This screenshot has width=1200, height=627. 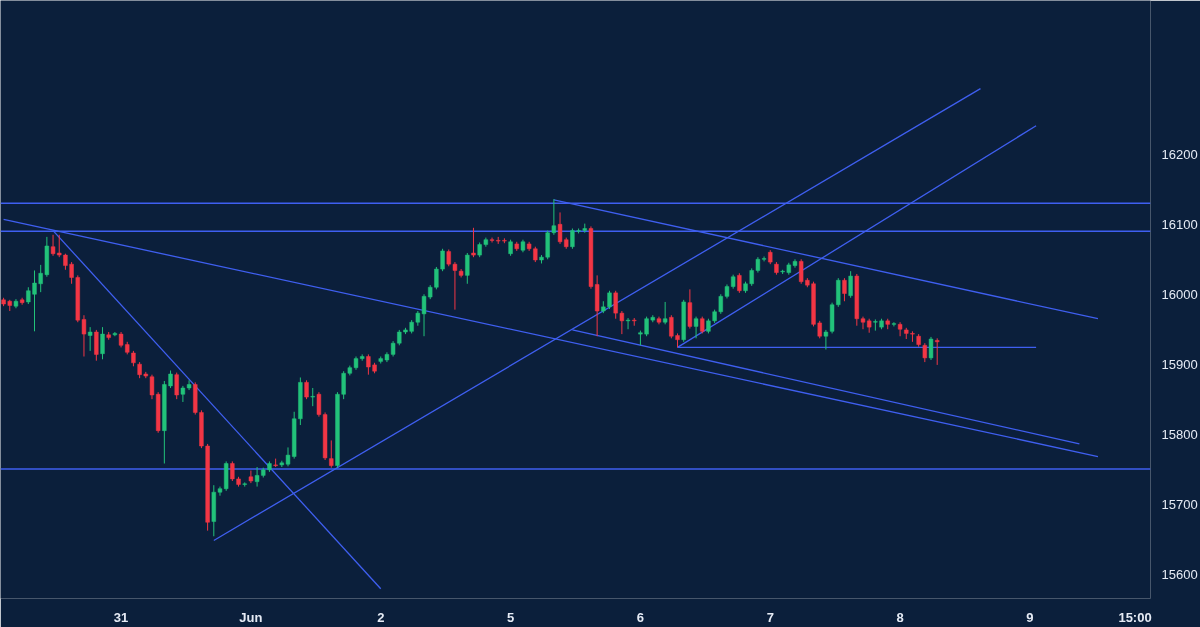 I want to click on y-tick-label: 16000, so click(x=1179, y=294).